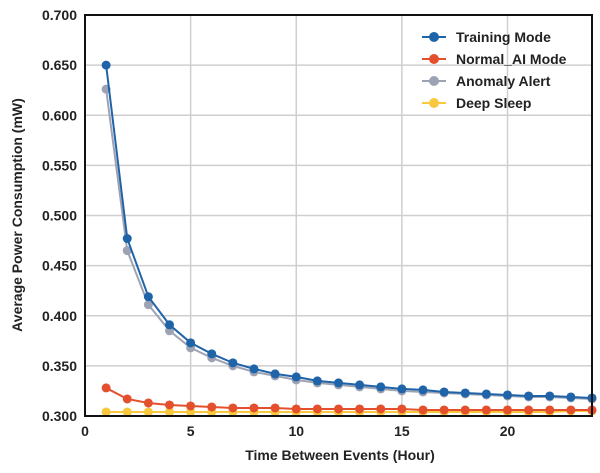  Describe the element at coordinates (59, 65) in the screenshot. I see `y-tick-label: 0.650` at that location.